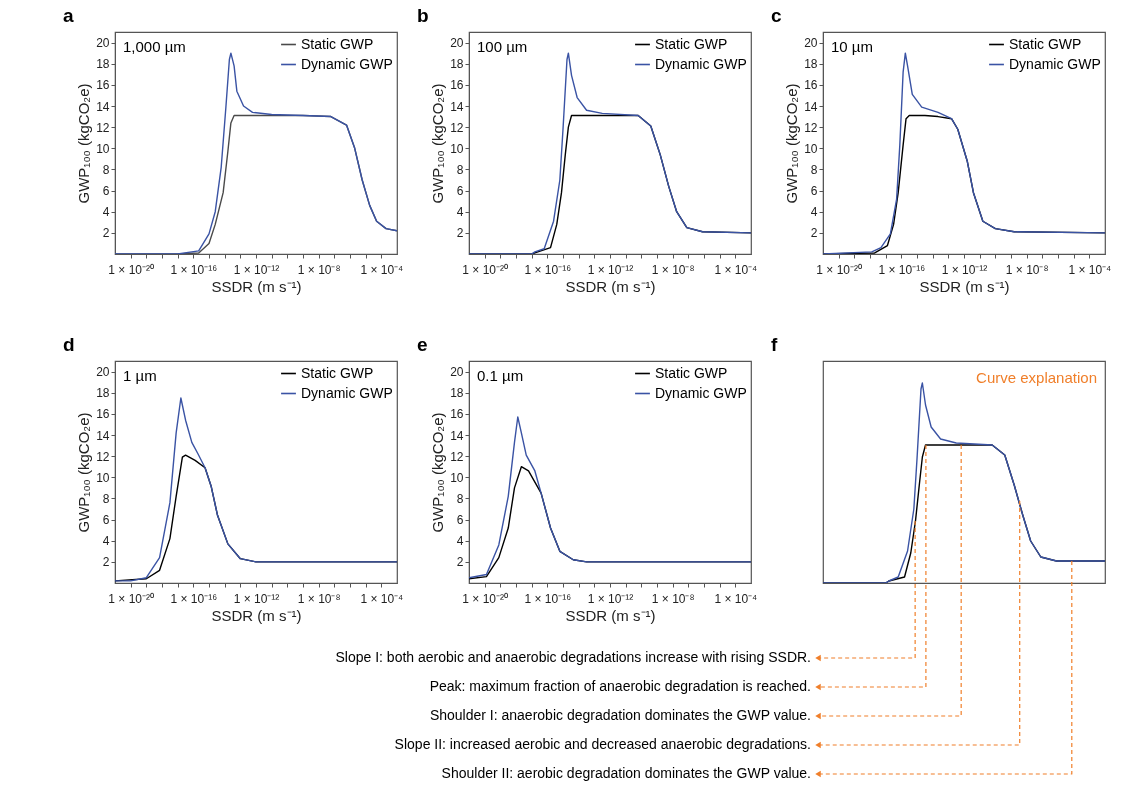  Describe the element at coordinates (69, 344) in the screenshot. I see `chart-title: d` at that location.